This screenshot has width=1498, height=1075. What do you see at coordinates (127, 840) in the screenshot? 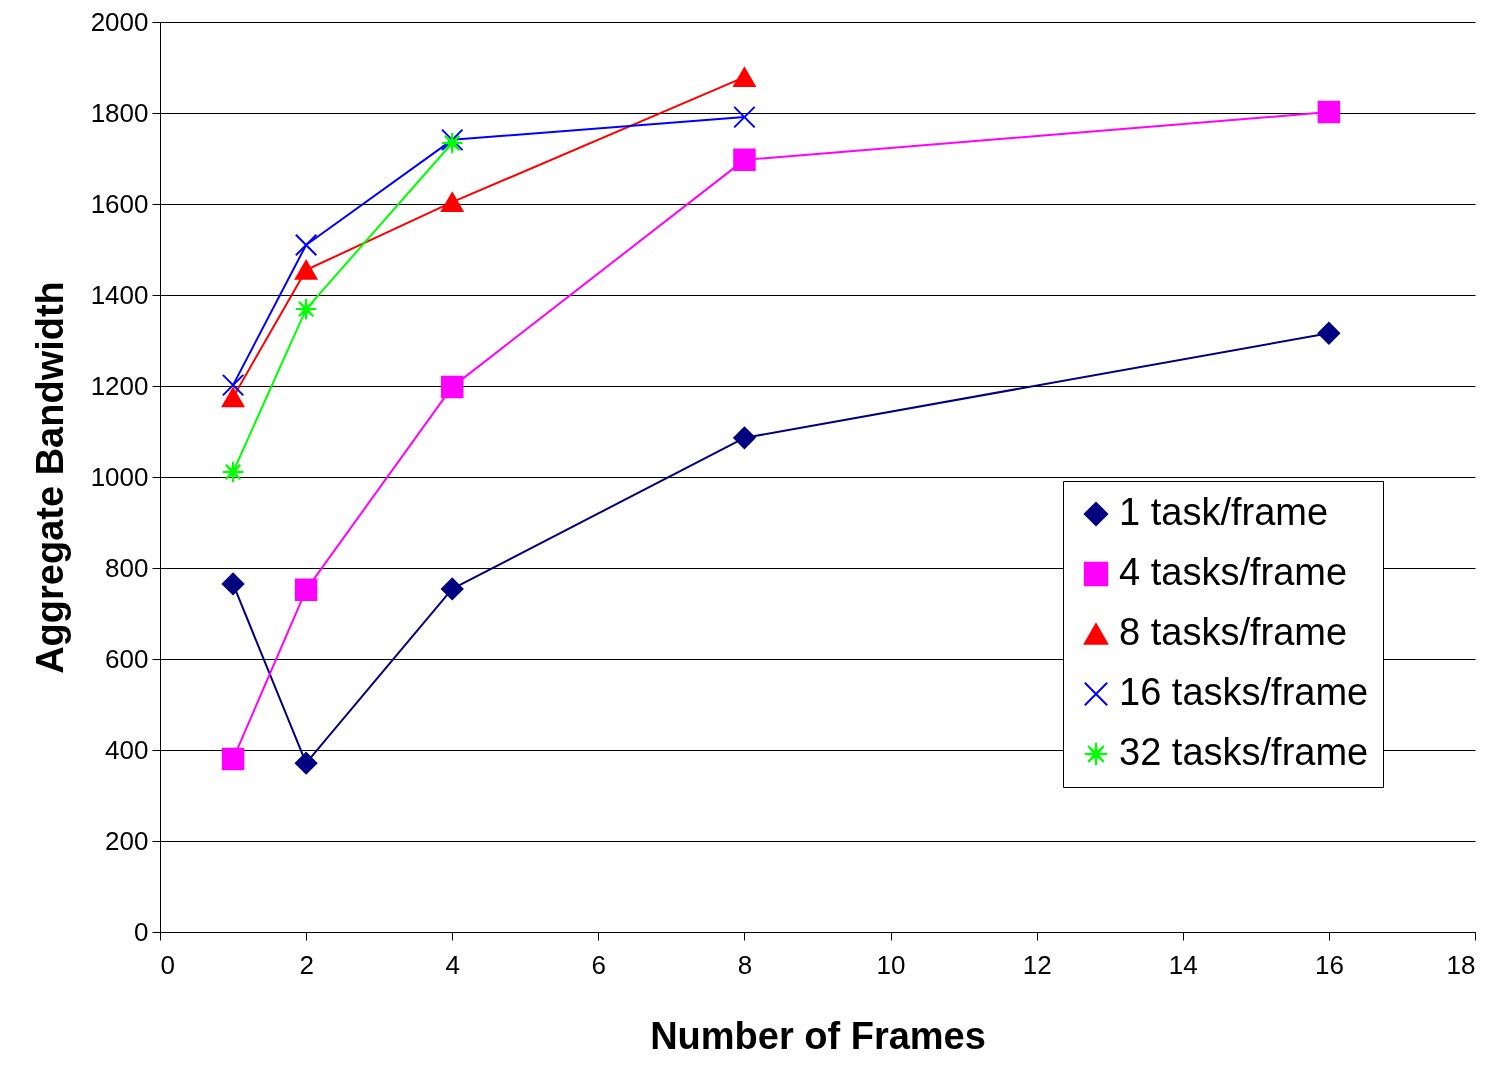
I see `y-tick-label: 200` at bounding box center [127, 840].